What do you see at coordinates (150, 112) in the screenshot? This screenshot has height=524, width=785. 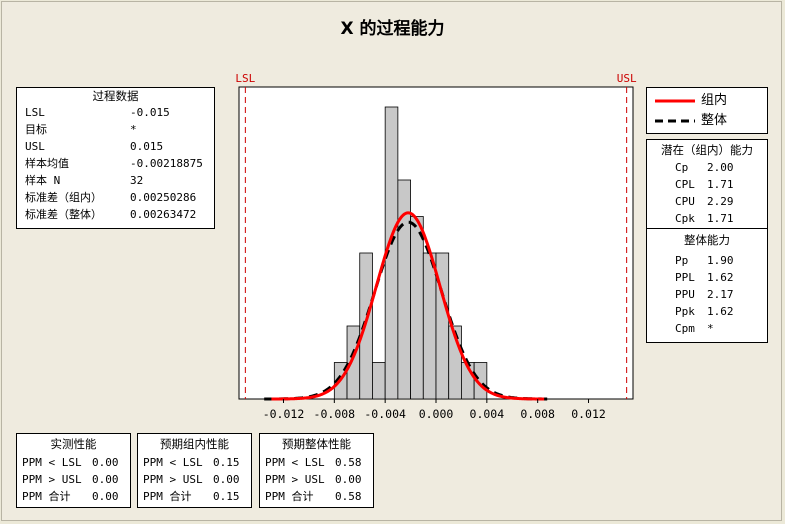 I see `process-data-row-value: -0.015` at bounding box center [150, 112].